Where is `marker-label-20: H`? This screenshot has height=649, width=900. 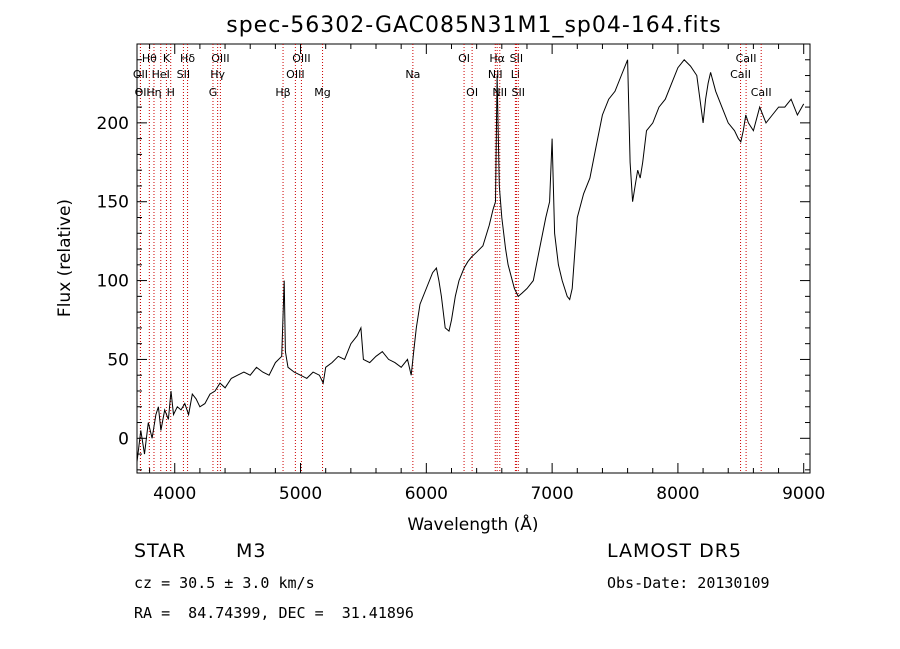 marker-label-20: H is located at coordinates (171, 92).